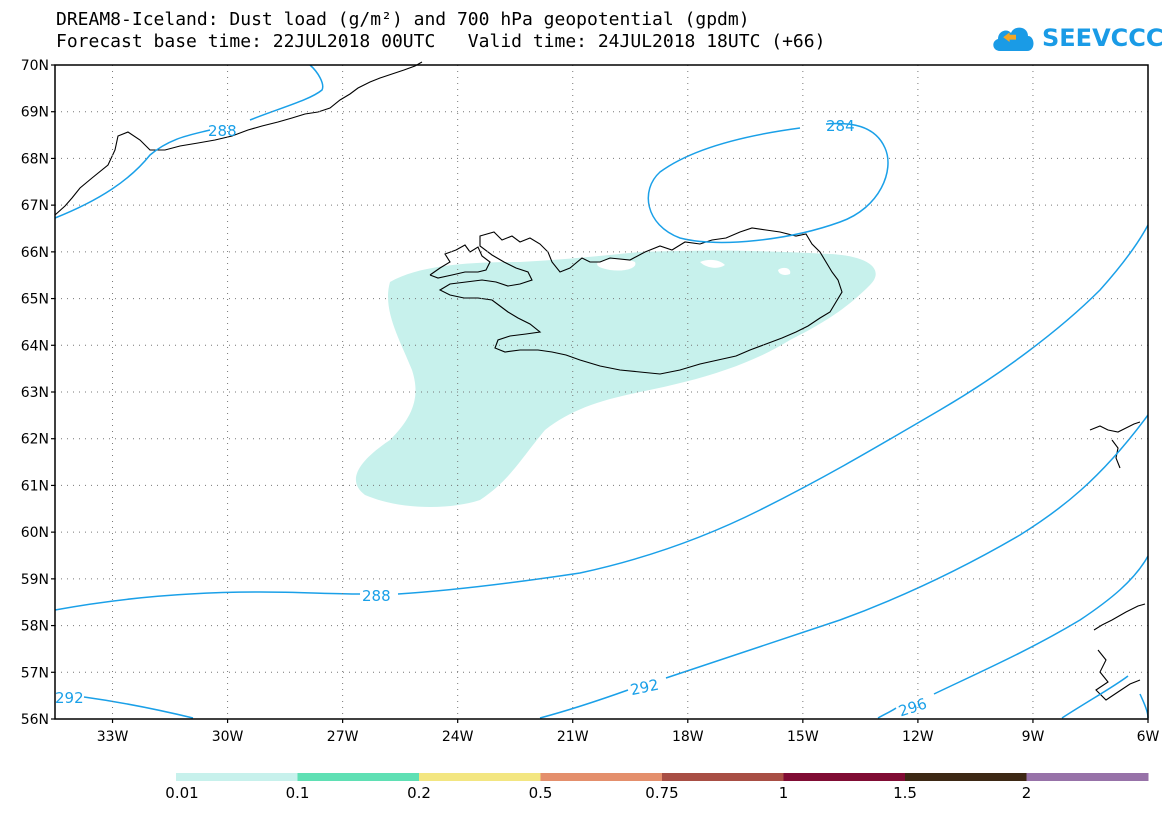 This screenshot has width=1175, height=815. What do you see at coordinates (1148, 737) in the screenshot?
I see `lon-label: 6W` at bounding box center [1148, 737].